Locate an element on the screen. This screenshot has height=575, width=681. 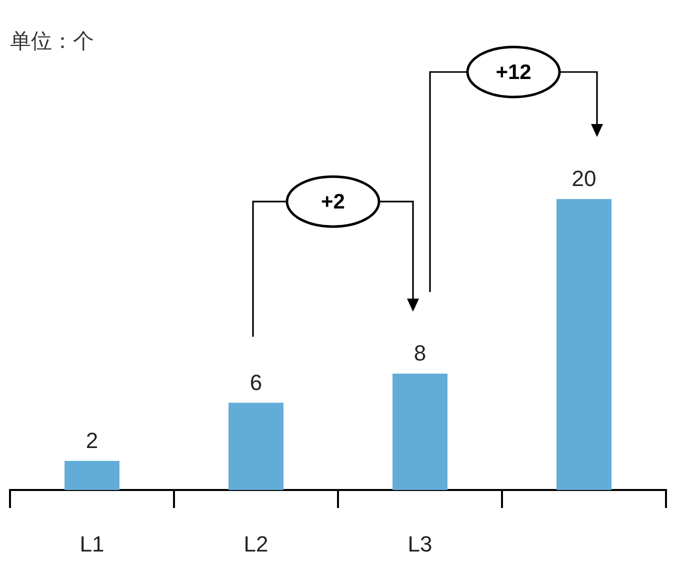
annotation: +2 is located at coordinates (333, 202).